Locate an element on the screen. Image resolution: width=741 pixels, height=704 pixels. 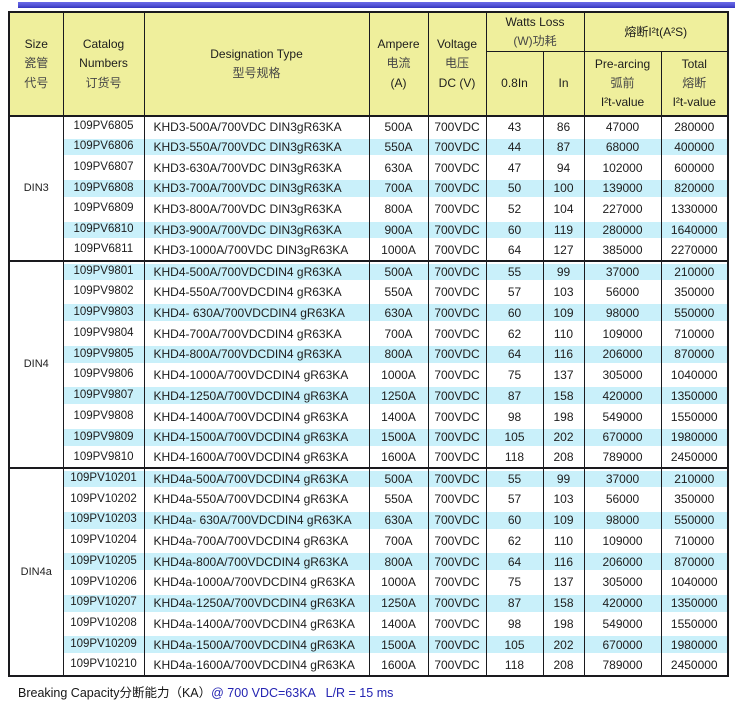
watts-in-cell: 137 is located at coordinates (563, 582).